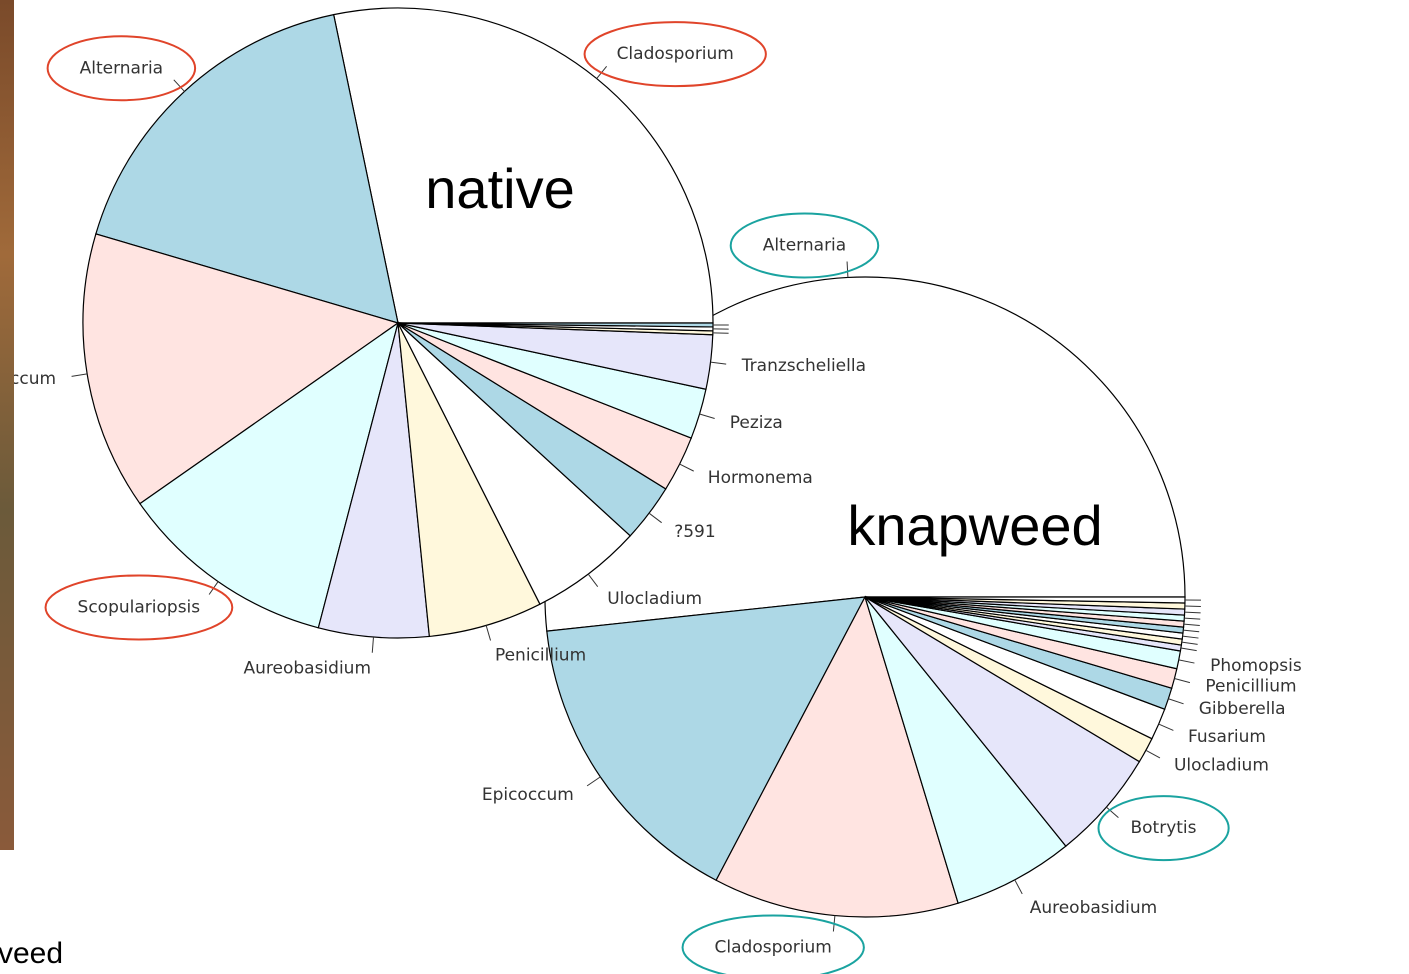  What do you see at coordinates (803, 366) in the screenshot?
I see `slice-label: Tranzscheliella` at bounding box center [803, 366].